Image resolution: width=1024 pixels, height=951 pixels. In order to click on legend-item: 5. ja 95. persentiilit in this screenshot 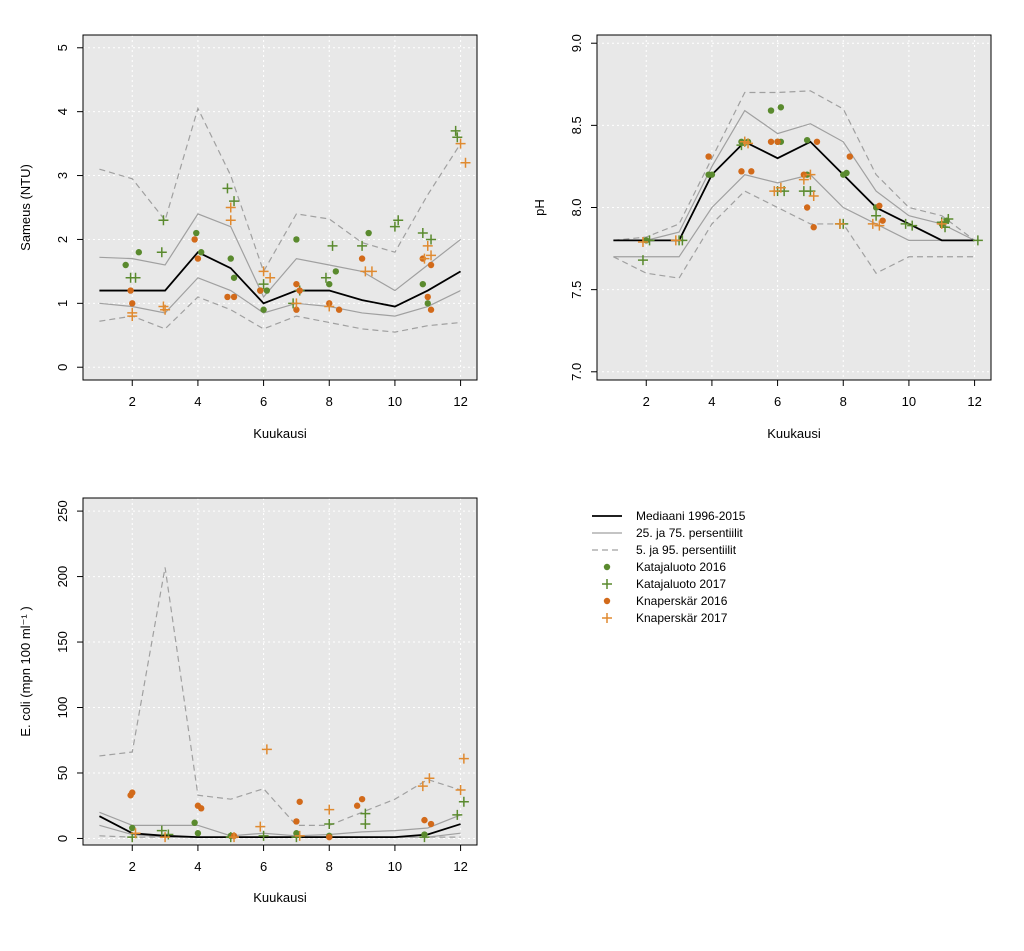, I will do `click(664, 550)`.